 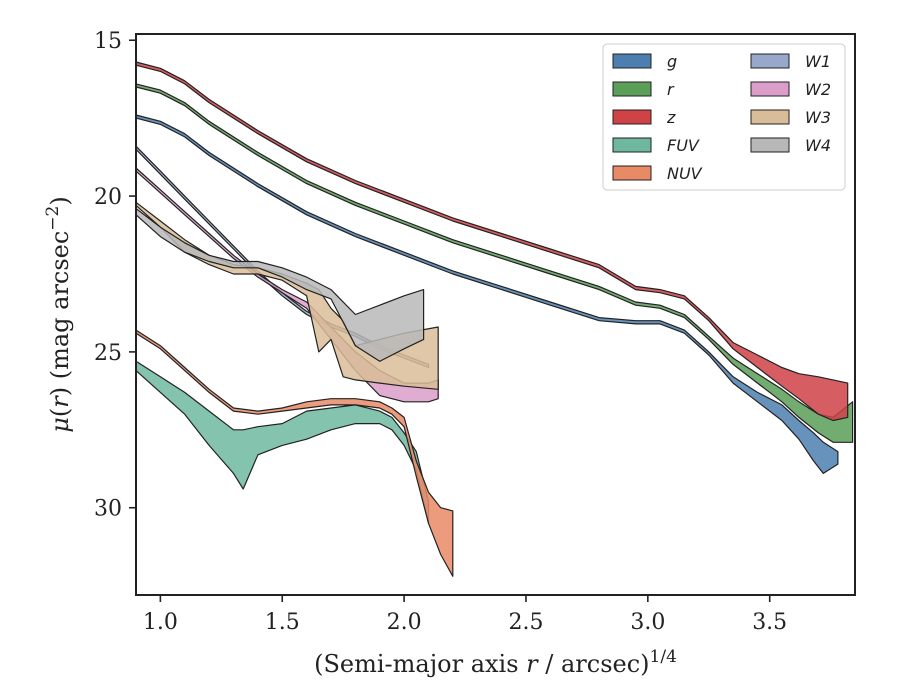 I want to click on legend-item-w1: W1, so click(x=790, y=61).